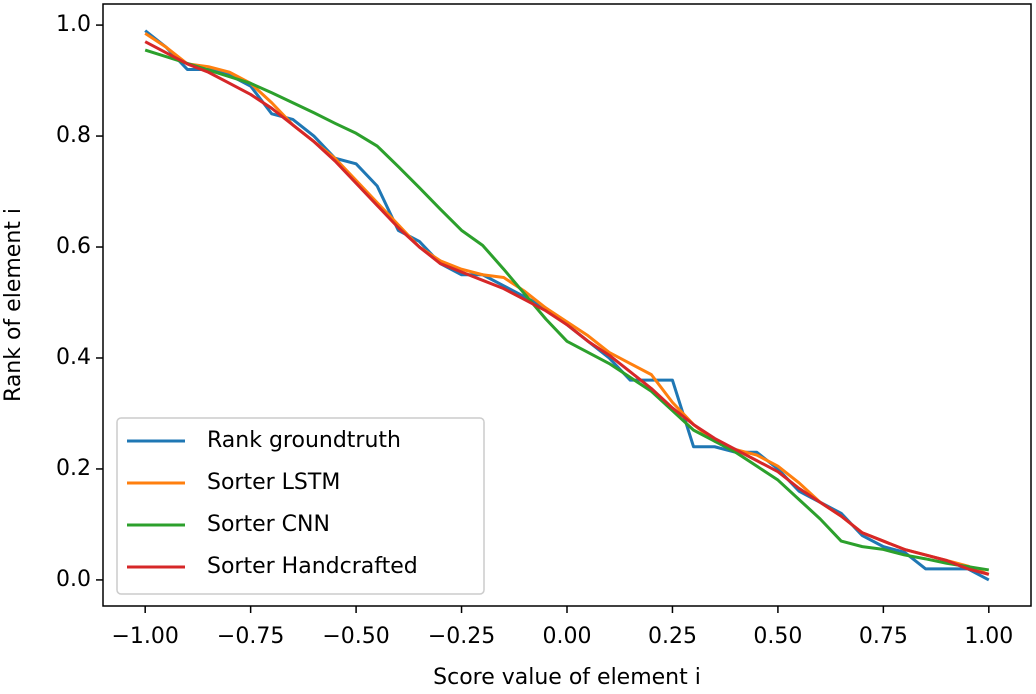 Image resolution: width=1036 pixels, height=694 pixels. What do you see at coordinates (144, 636) in the screenshot?
I see `x-tick-label: −1.00` at bounding box center [144, 636].